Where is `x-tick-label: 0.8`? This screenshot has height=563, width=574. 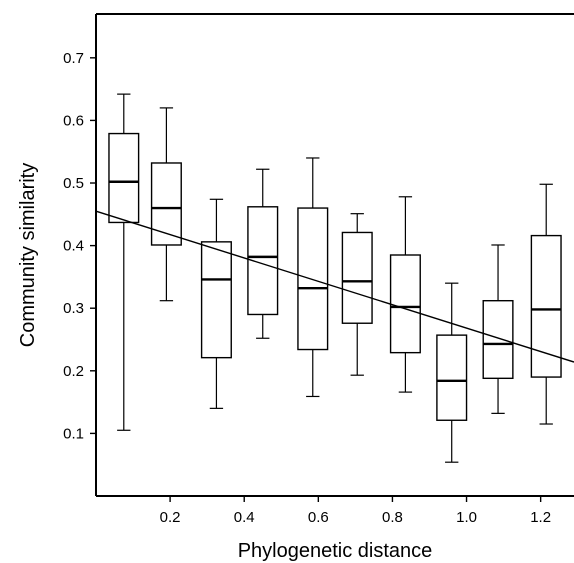 x-tick-label: 0.8 is located at coordinates (392, 517).